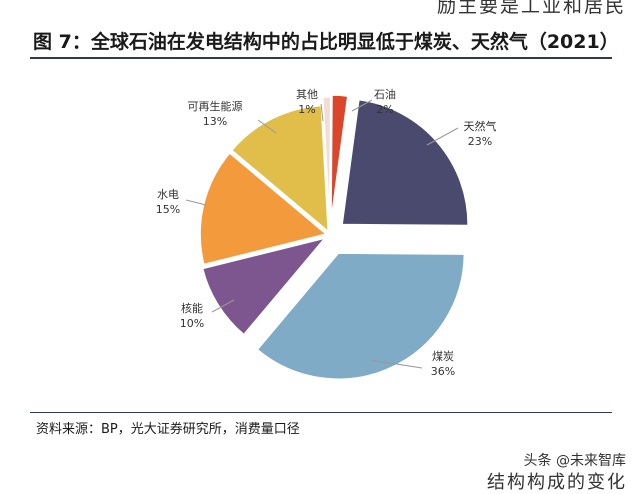  What do you see at coordinates (168, 194) in the screenshot?
I see `slice-name-水电: 水电` at bounding box center [168, 194].